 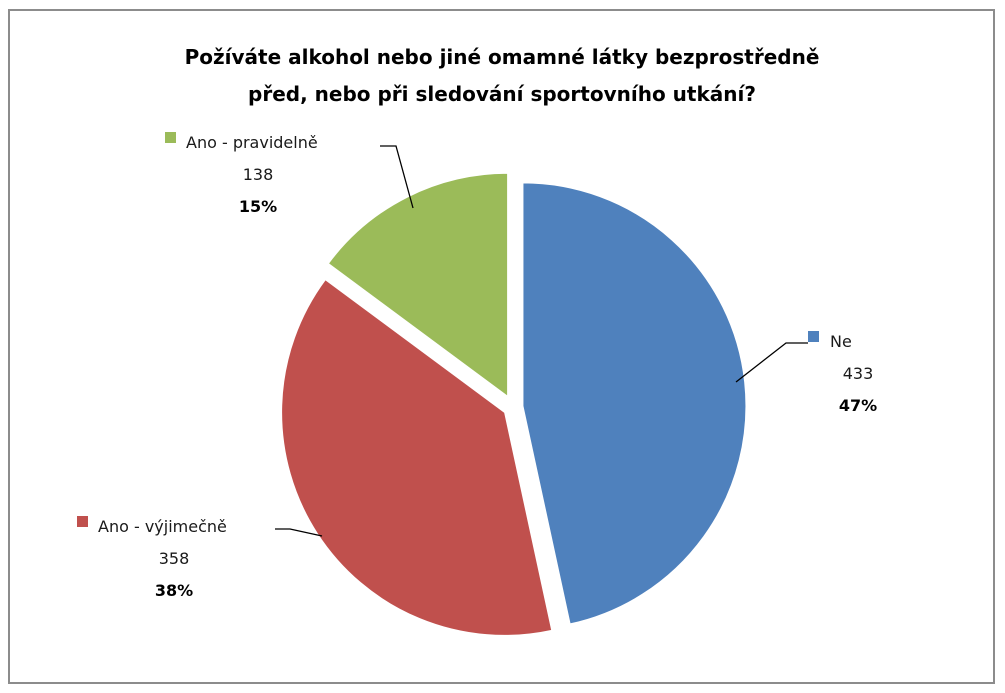 I want to click on slice-value-2: 138, so click(x=258, y=174).